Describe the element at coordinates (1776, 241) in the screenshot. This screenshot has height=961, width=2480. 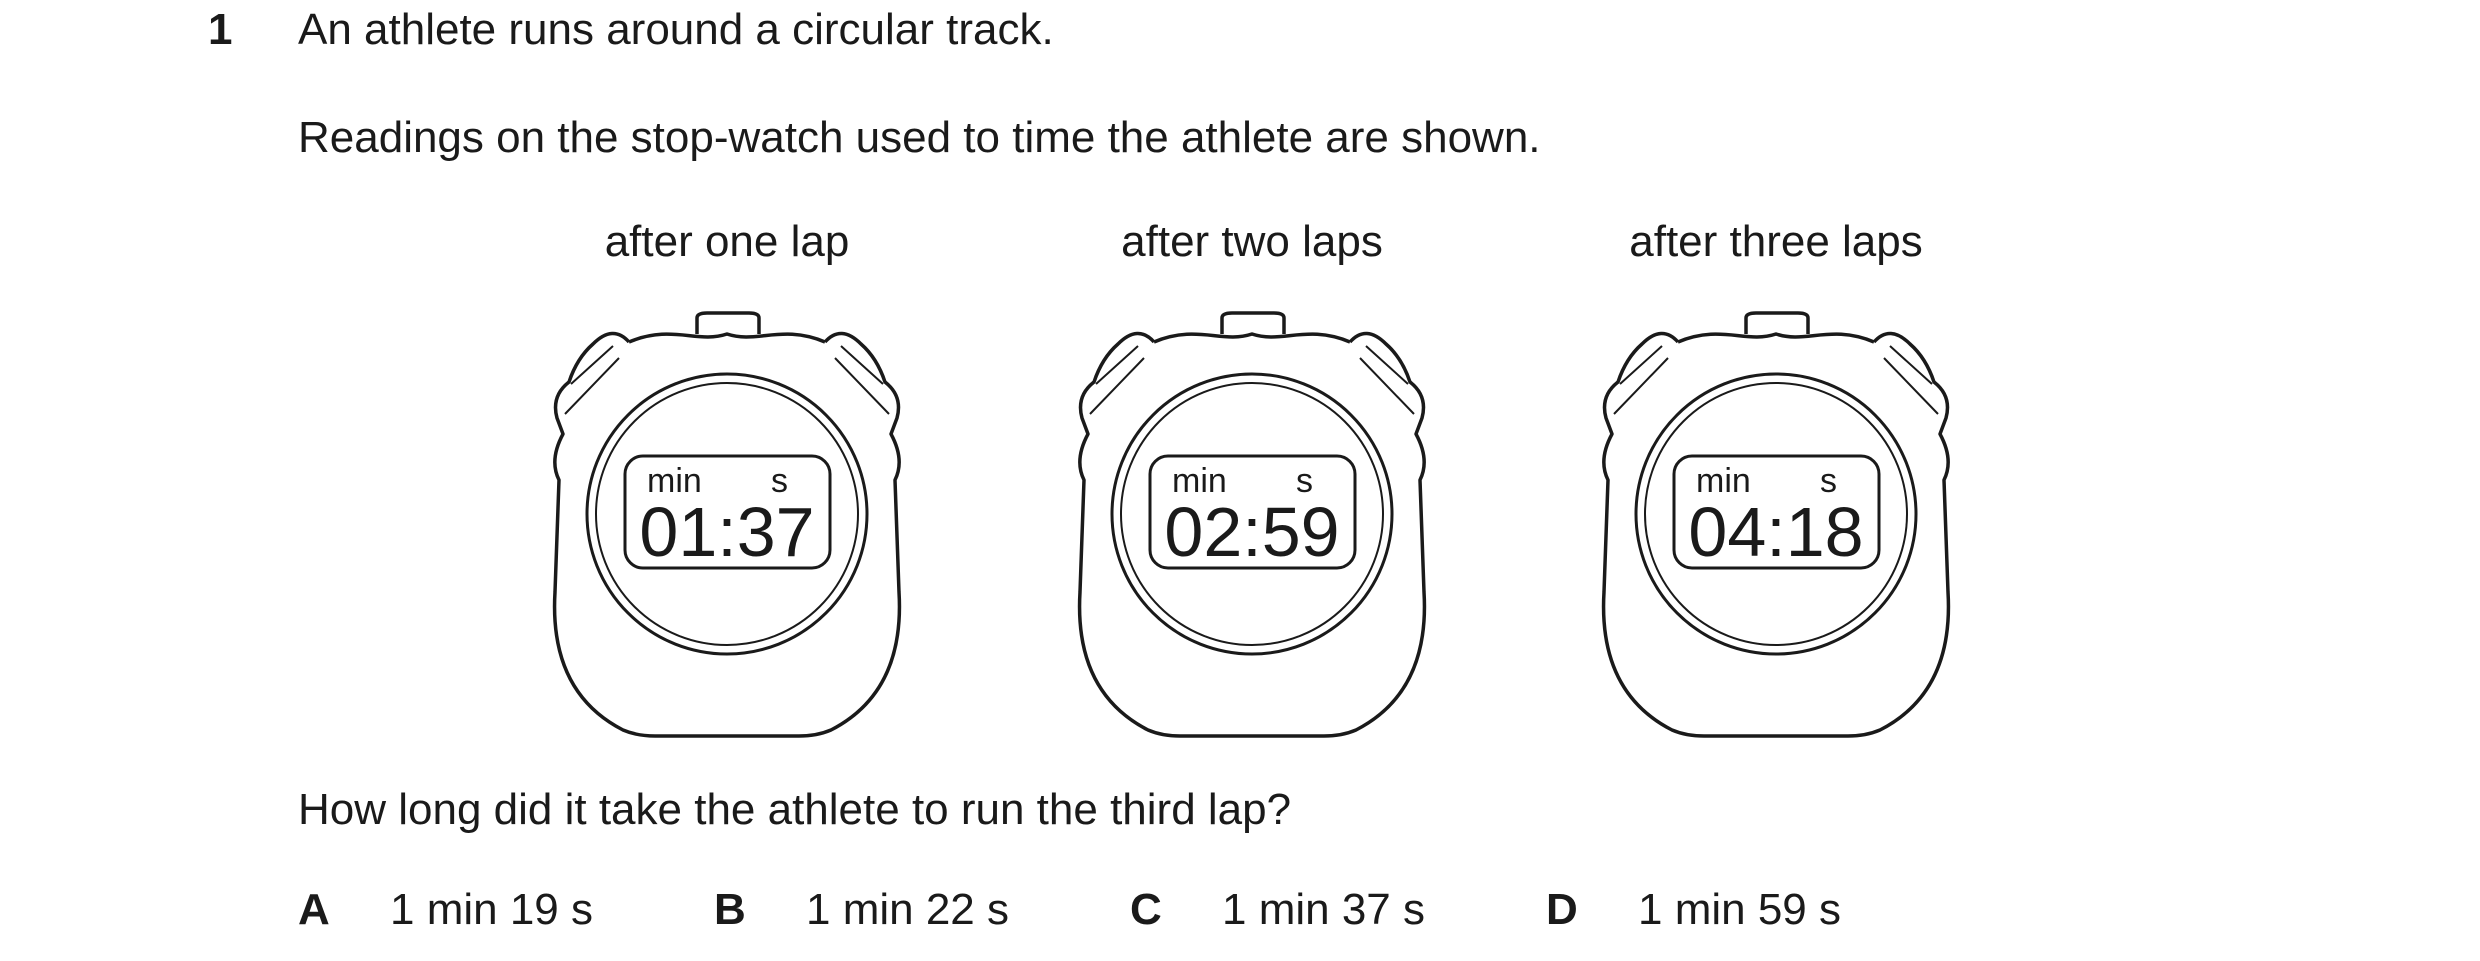
I see `stopwatch-caption-3: after three laps` at that location.